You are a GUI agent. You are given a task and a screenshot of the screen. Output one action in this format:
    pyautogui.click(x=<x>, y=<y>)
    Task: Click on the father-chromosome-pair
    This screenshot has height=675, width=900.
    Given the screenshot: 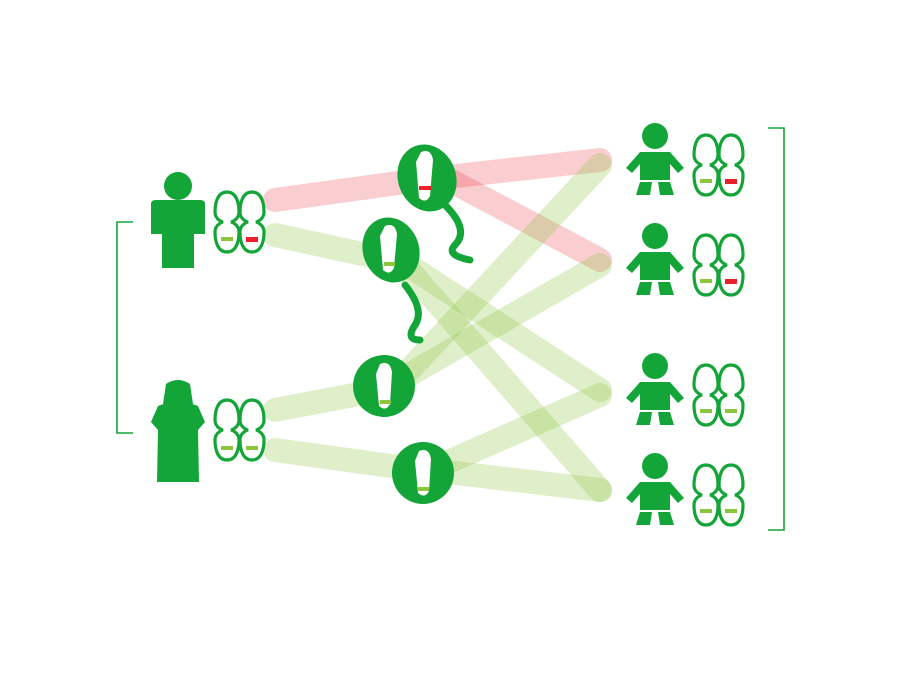 What is the action you would take?
    pyautogui.click(x=239, y=222)
    